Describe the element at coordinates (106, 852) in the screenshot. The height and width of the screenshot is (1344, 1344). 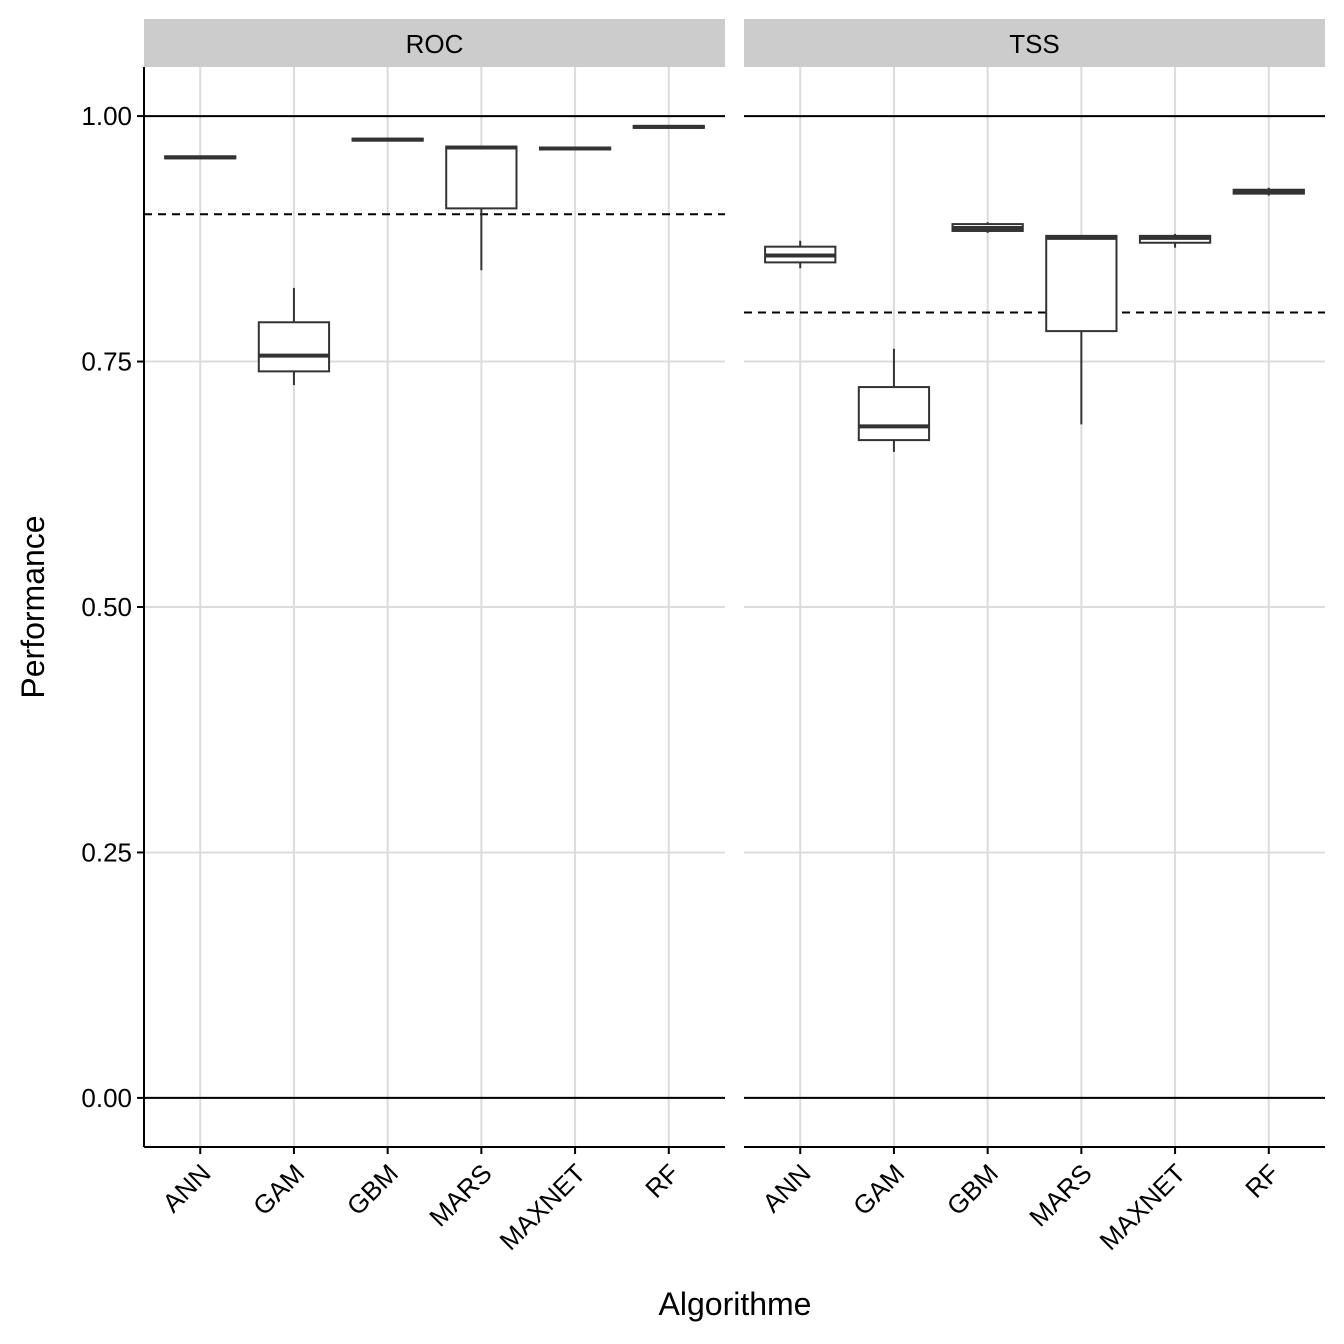
I see `y-tick-label: 0.25` at that location.